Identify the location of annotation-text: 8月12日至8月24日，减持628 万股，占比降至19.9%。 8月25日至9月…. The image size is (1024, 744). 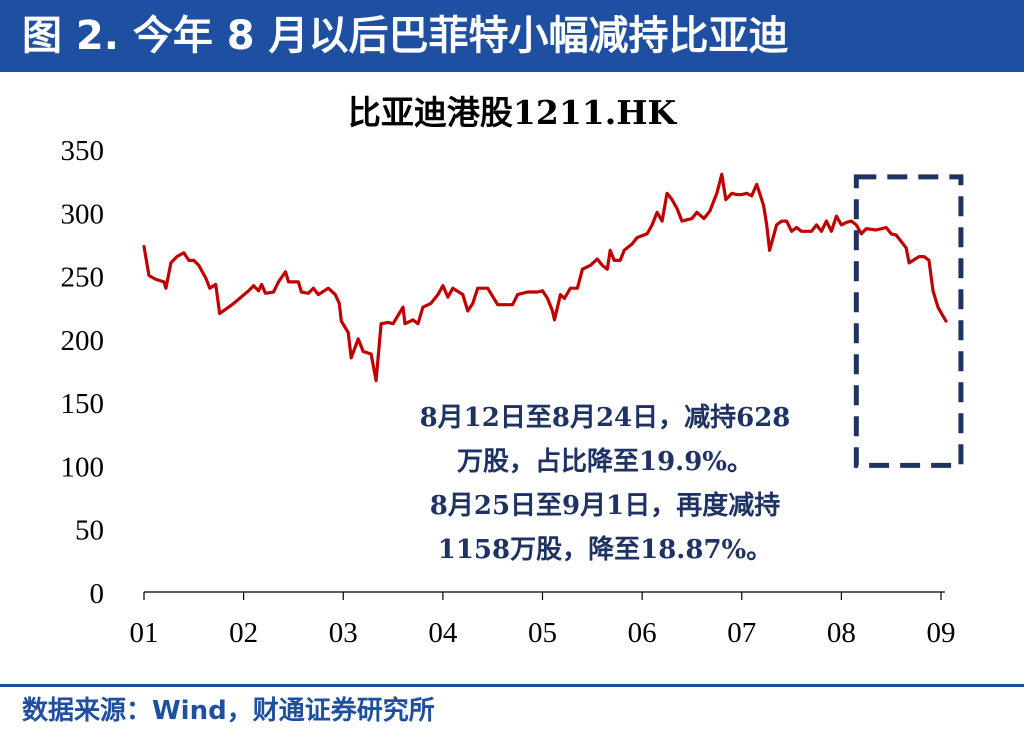
(605, 484).